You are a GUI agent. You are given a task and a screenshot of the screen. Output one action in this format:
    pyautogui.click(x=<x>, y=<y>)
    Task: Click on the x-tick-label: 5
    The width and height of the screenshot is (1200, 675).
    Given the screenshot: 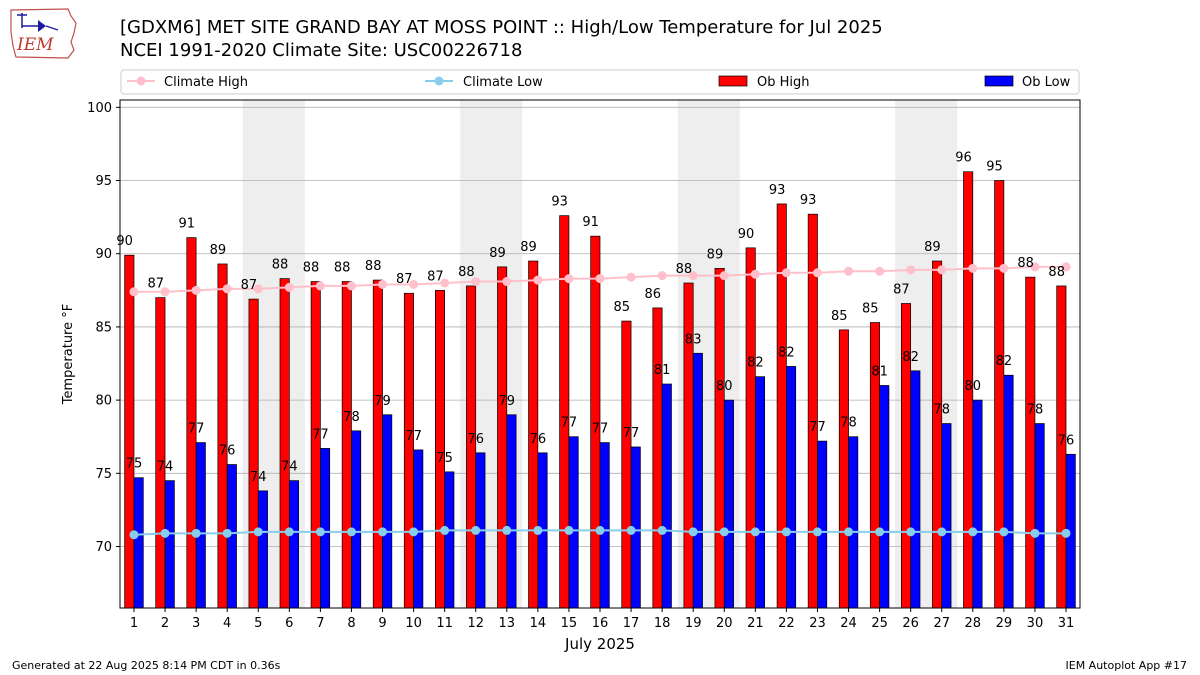 What is the action you would take?
    pyautogui.click(x=258, y=623)
    